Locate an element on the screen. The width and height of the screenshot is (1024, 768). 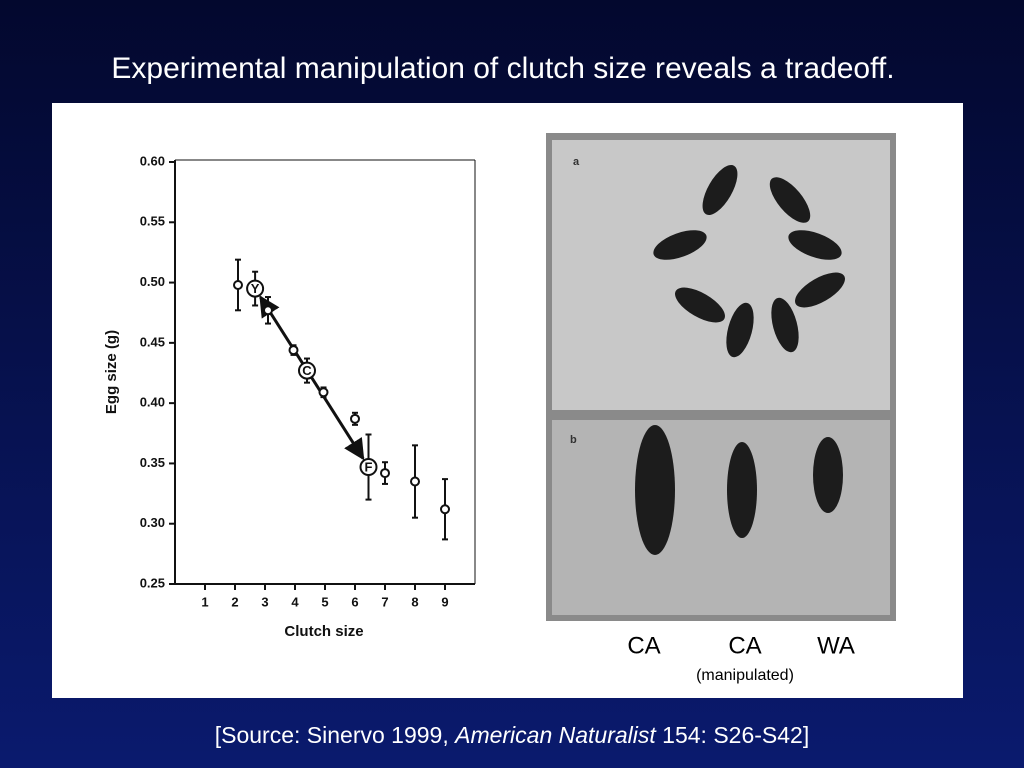
source-text: [Source: Sinervo 1999, is located at coordinates (335, 735).